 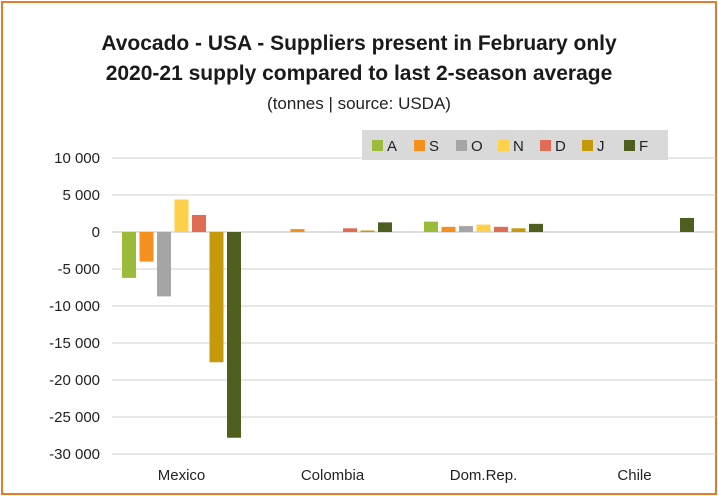 What do you see at coordinates (77, 158) in the screenshot?
I see `y-tick-label: 10 000` at bounding box center [77, 158].